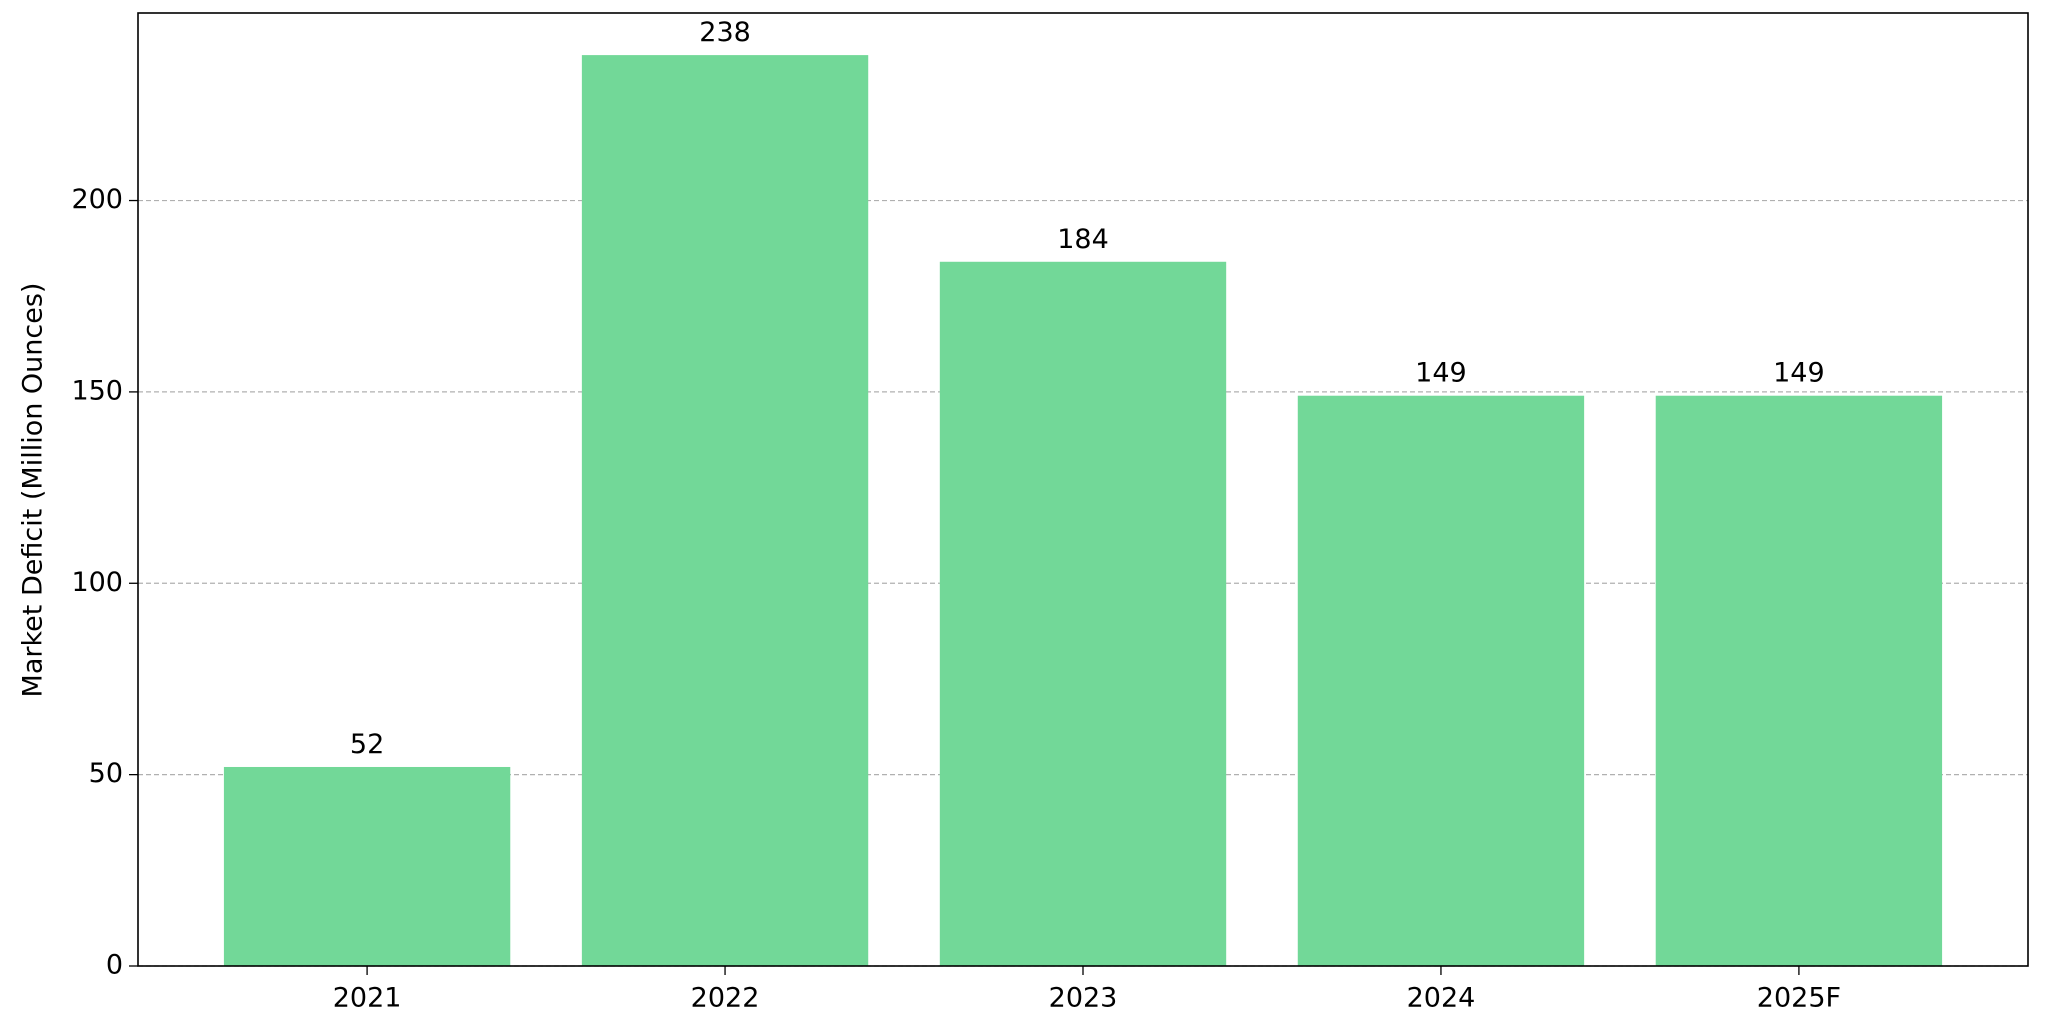 Image resolution: width=2048 pixels, height=1026 pixels. Describe the element at coordinates (97, 199) in the screenshot. I see `y-tick-label: 200` at that location.